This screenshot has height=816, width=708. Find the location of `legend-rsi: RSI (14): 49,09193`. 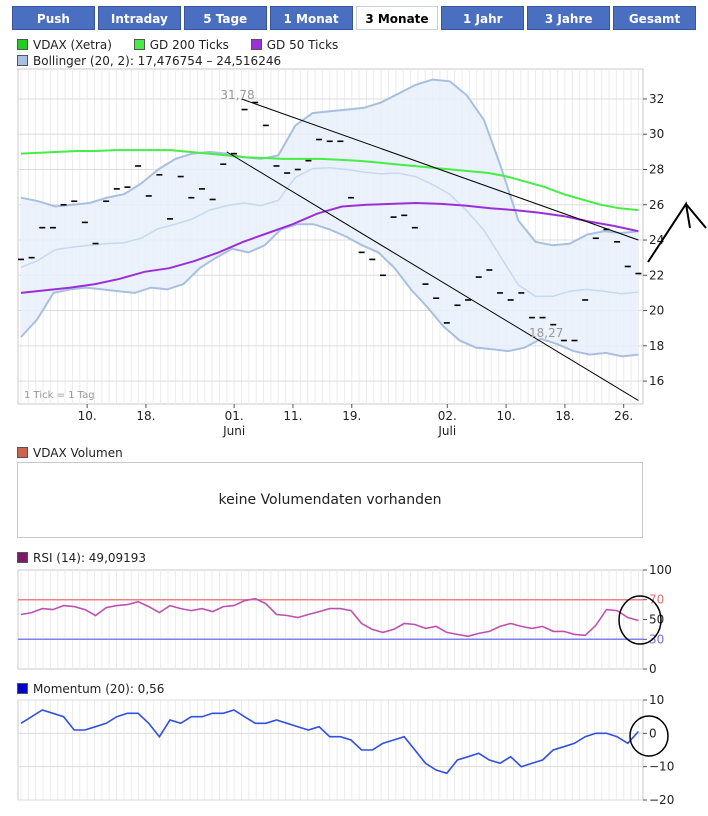

legend-rsi: RSI (14): 49,09193 is located at coordinates (90, 558).